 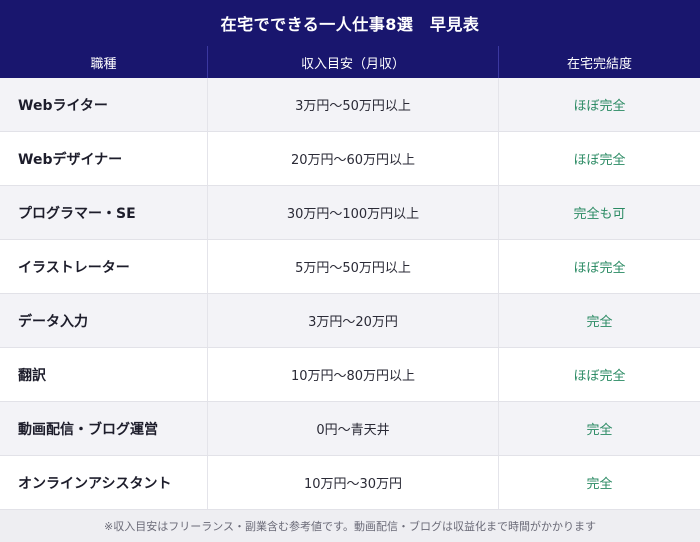 I want to click on job-cell: 翻訳, so click(x=104, y=374).